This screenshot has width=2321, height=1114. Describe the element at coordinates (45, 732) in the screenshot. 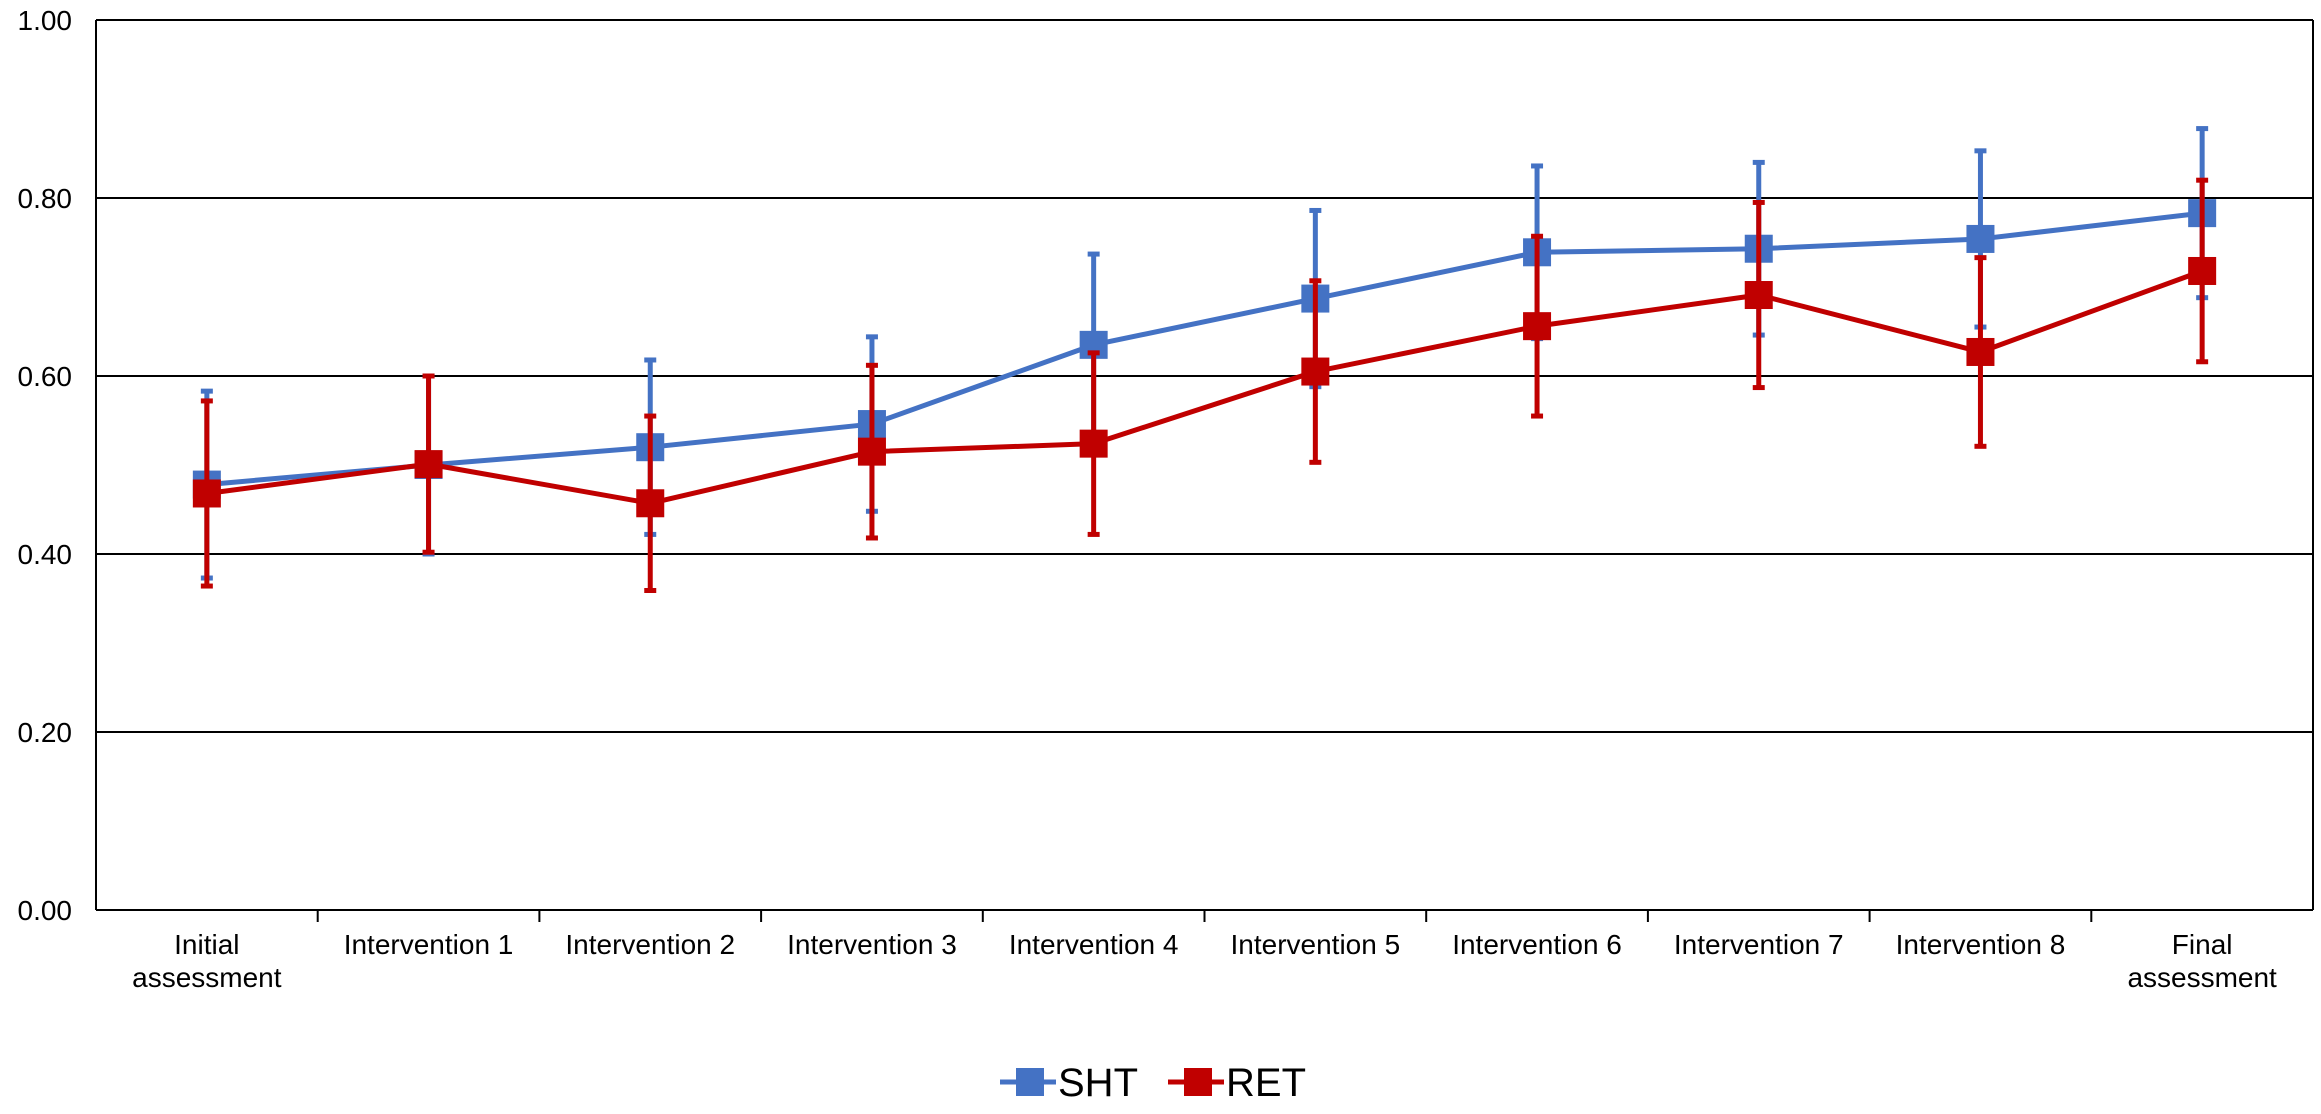

I see `y-tick-label: 0.20` at that location.